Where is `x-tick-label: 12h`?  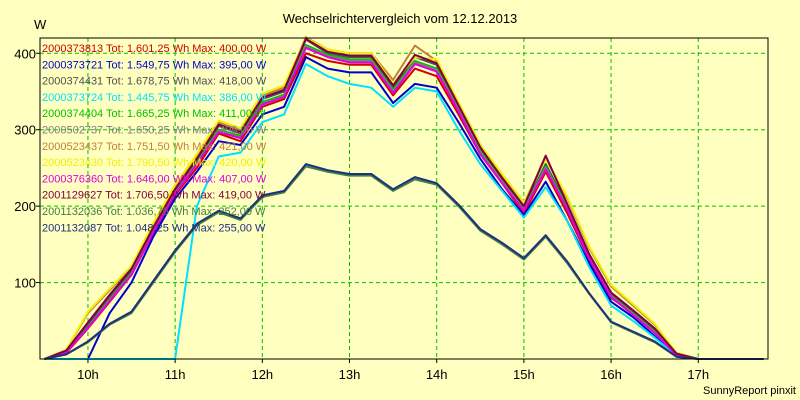
x-tick-label: 12h is located at coordinates (262, 374).